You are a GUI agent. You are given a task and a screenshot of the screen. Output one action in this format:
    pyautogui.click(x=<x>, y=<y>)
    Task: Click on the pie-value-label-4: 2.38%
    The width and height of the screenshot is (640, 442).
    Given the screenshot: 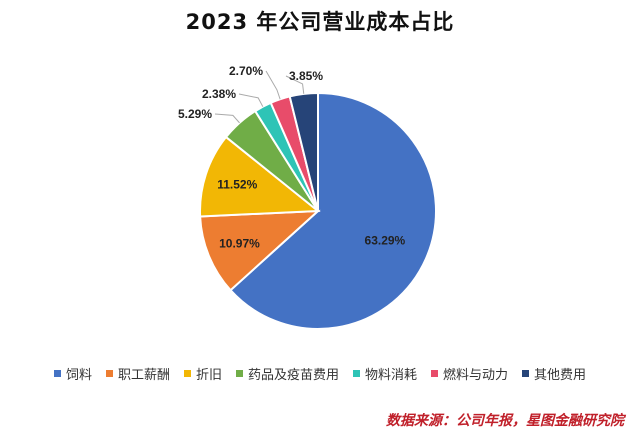 What is the action you would take?
    pyautogui.click(x=219, y=94)
    